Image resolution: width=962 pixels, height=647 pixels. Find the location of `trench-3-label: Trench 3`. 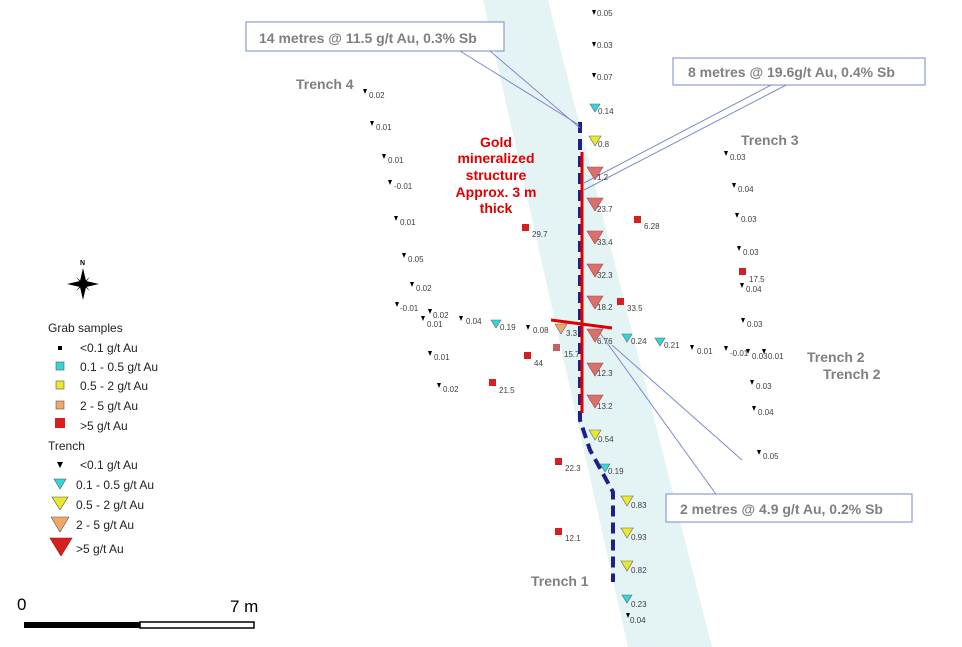

trench-3-label: Trench 3 is located at coordinates (770, 140).